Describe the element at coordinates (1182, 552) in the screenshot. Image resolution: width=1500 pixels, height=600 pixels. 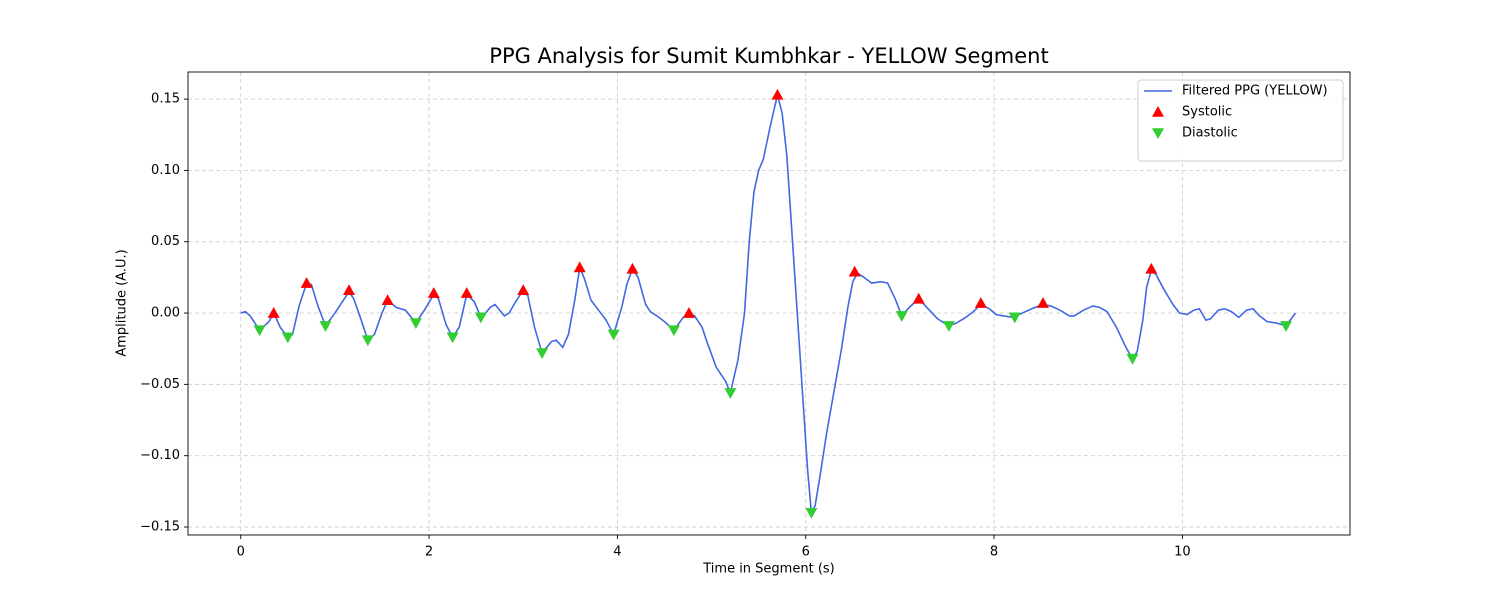
I see `x-tick-label: 10` at that location.